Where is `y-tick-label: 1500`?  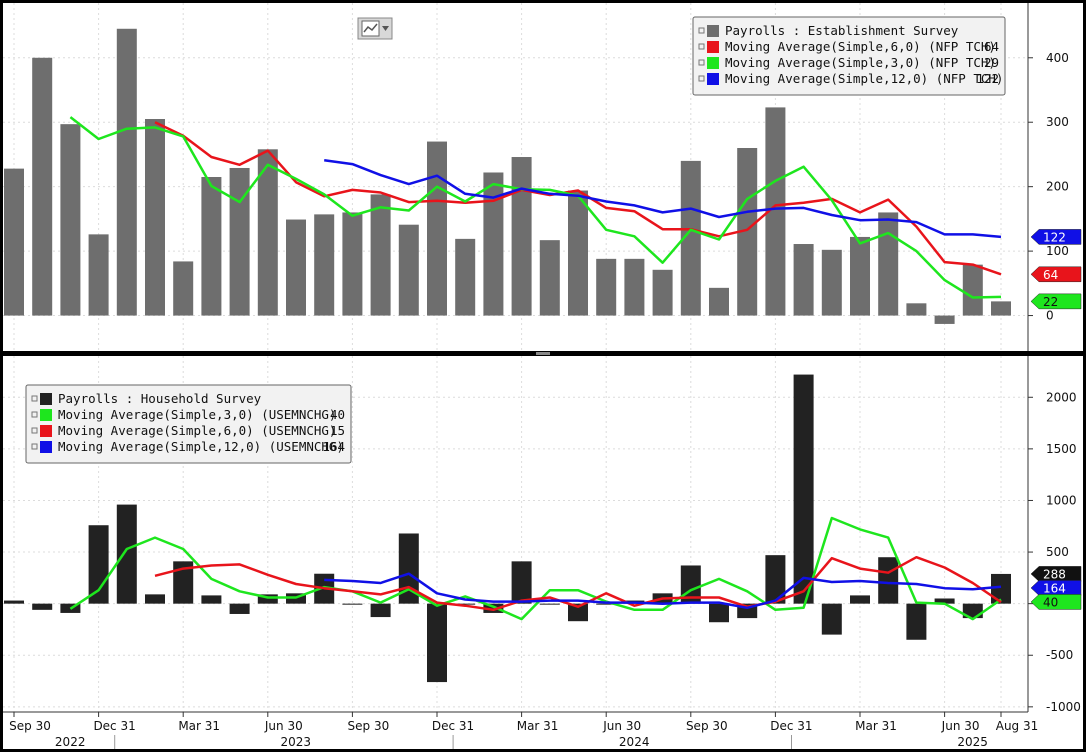 y-tick-label: 1500 is located at coordinates (1061, 449).